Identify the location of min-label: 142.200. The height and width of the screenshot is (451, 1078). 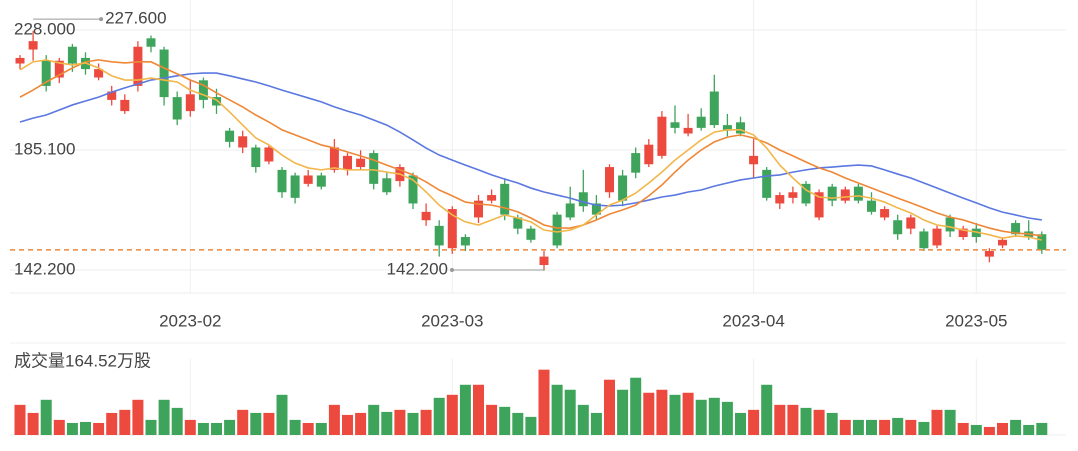
(417, 269).